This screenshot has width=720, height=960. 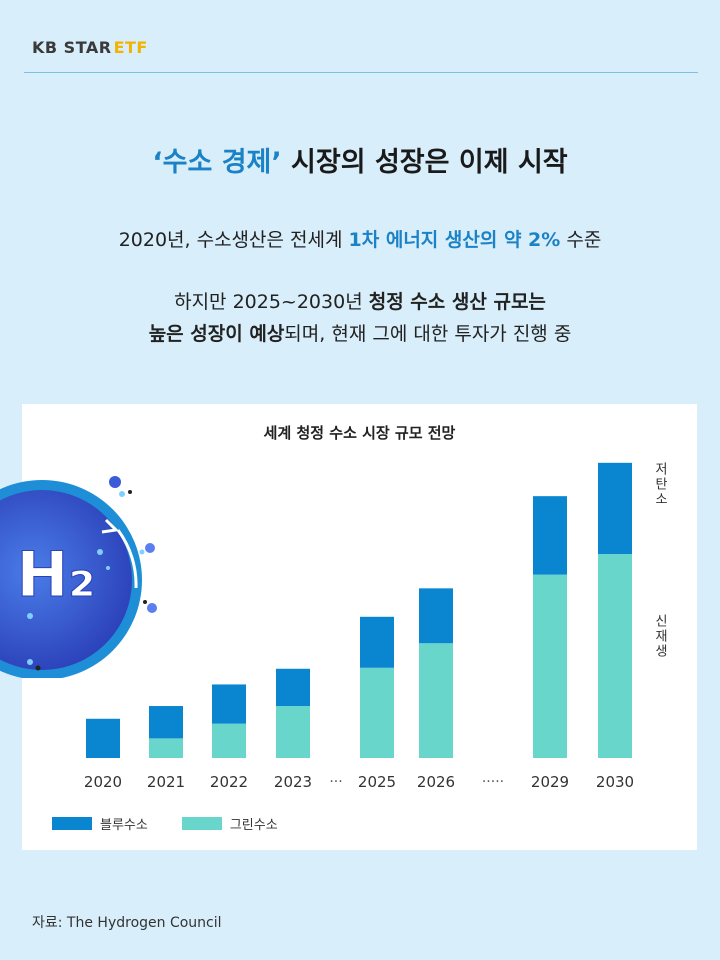 What do you see at coordinates (436, 616) in the screenshot?
I see `bar-blue-2026` at bounding box center [436, 616].